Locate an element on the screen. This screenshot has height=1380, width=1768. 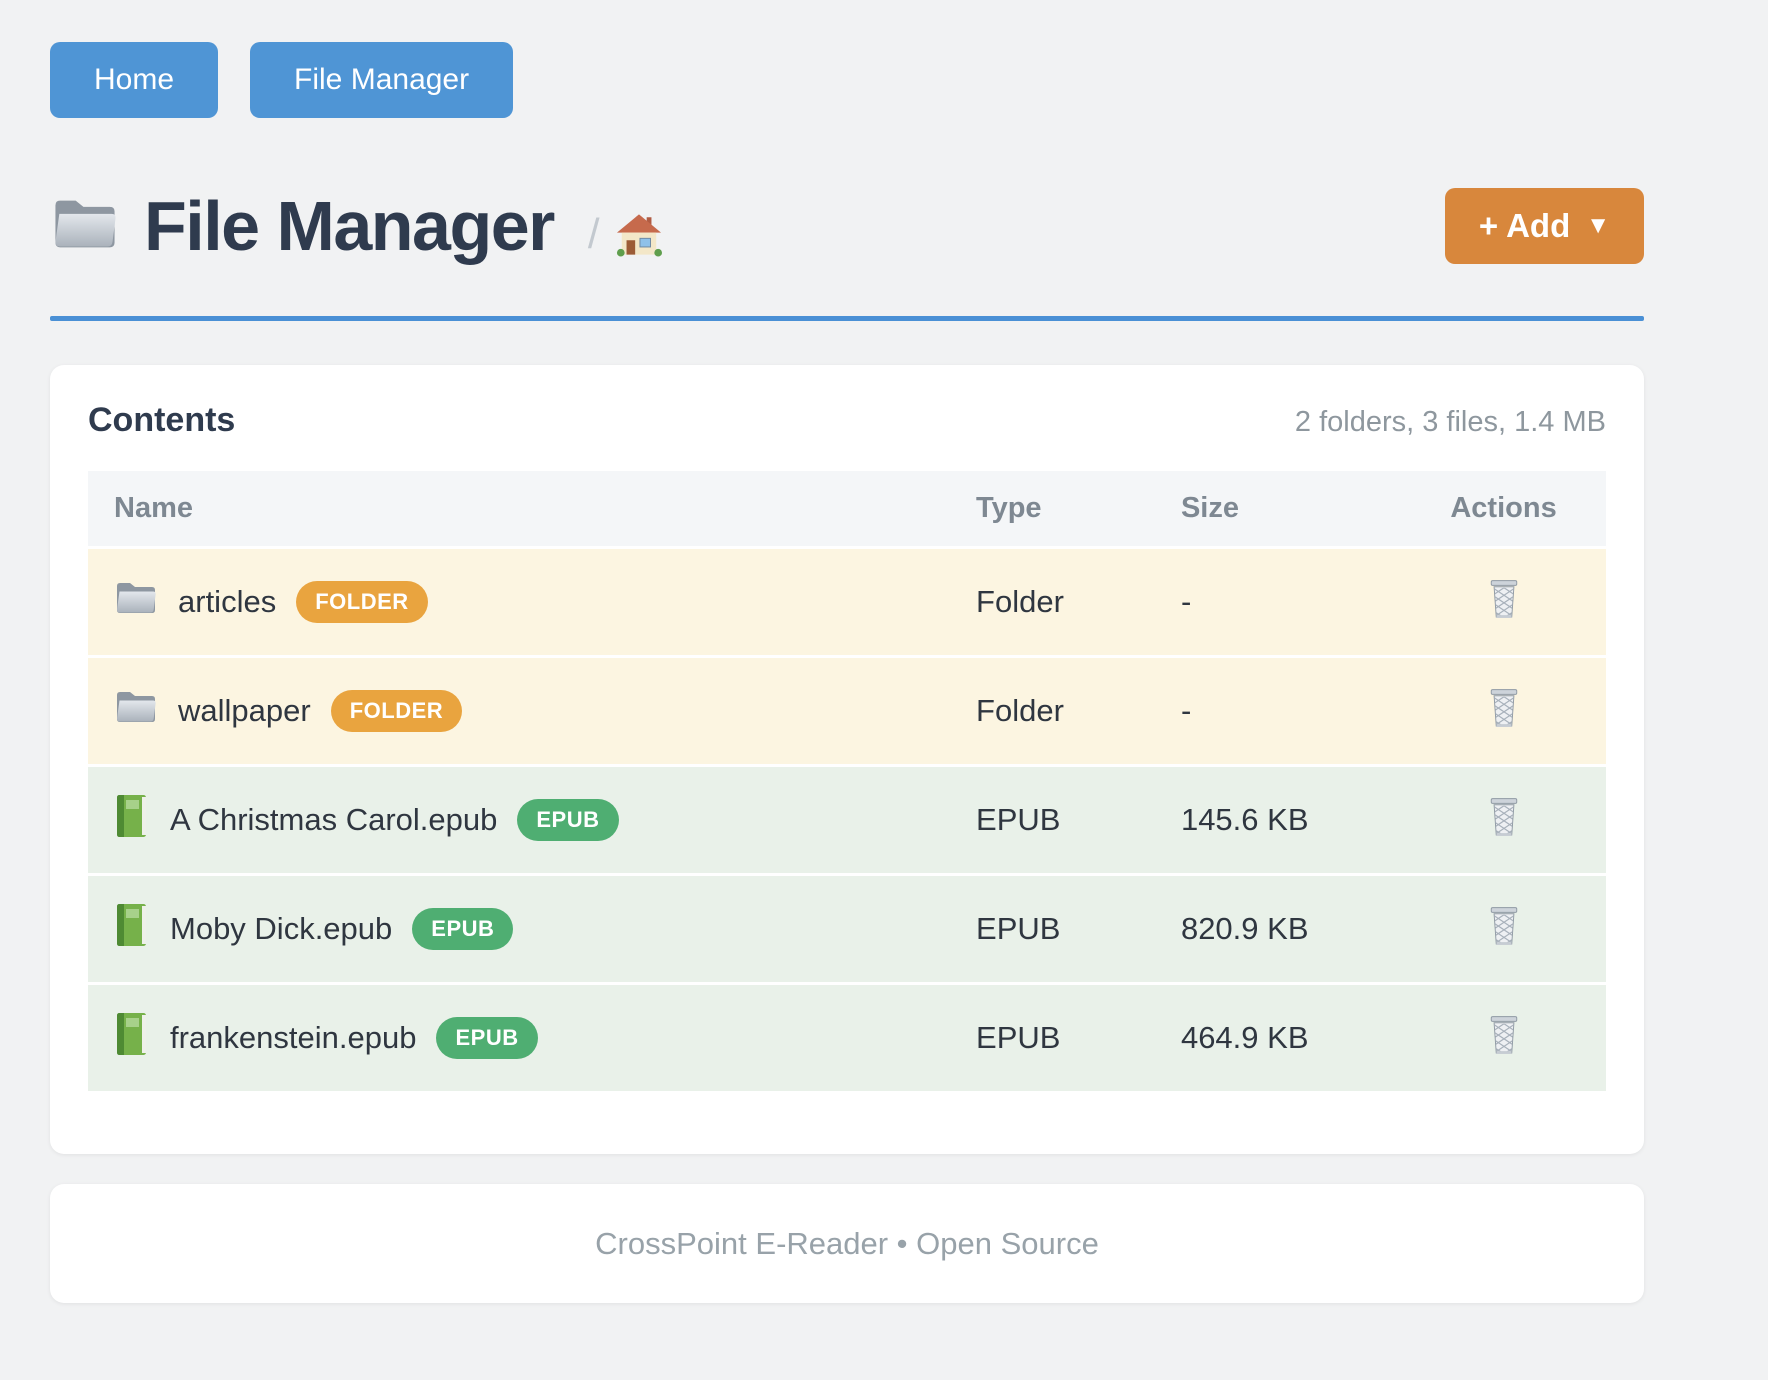
contents-title: Contents is located at coordinates (162, 420).